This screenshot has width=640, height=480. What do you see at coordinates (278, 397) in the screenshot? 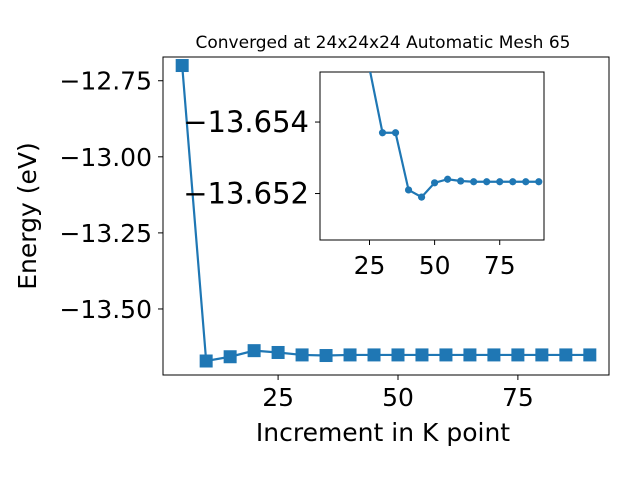
I see `x-tick-label: 25` at bounding box center [278, 397].